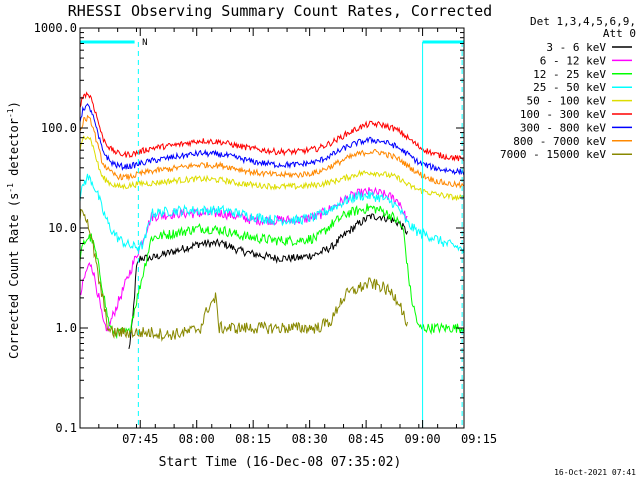 Image resolution: width=640 pixels, height=480 pixels. I want to click on legend-label: 7000 - 15000 keV, so click(553, 154).